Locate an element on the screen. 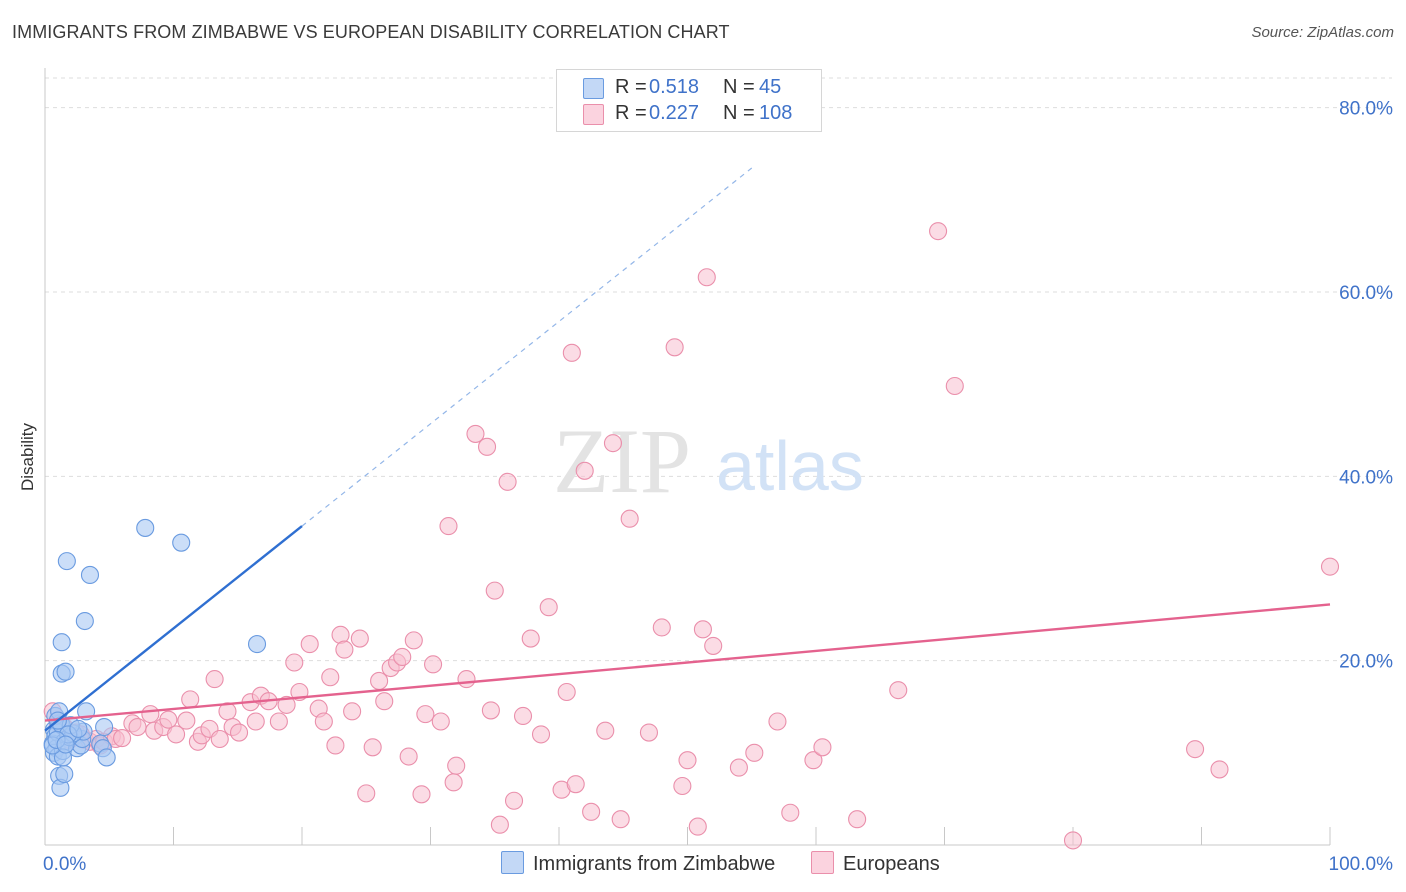 This screenshot has height=892, width=1406. europeans-trend-line is located at coordinates (687, 662).